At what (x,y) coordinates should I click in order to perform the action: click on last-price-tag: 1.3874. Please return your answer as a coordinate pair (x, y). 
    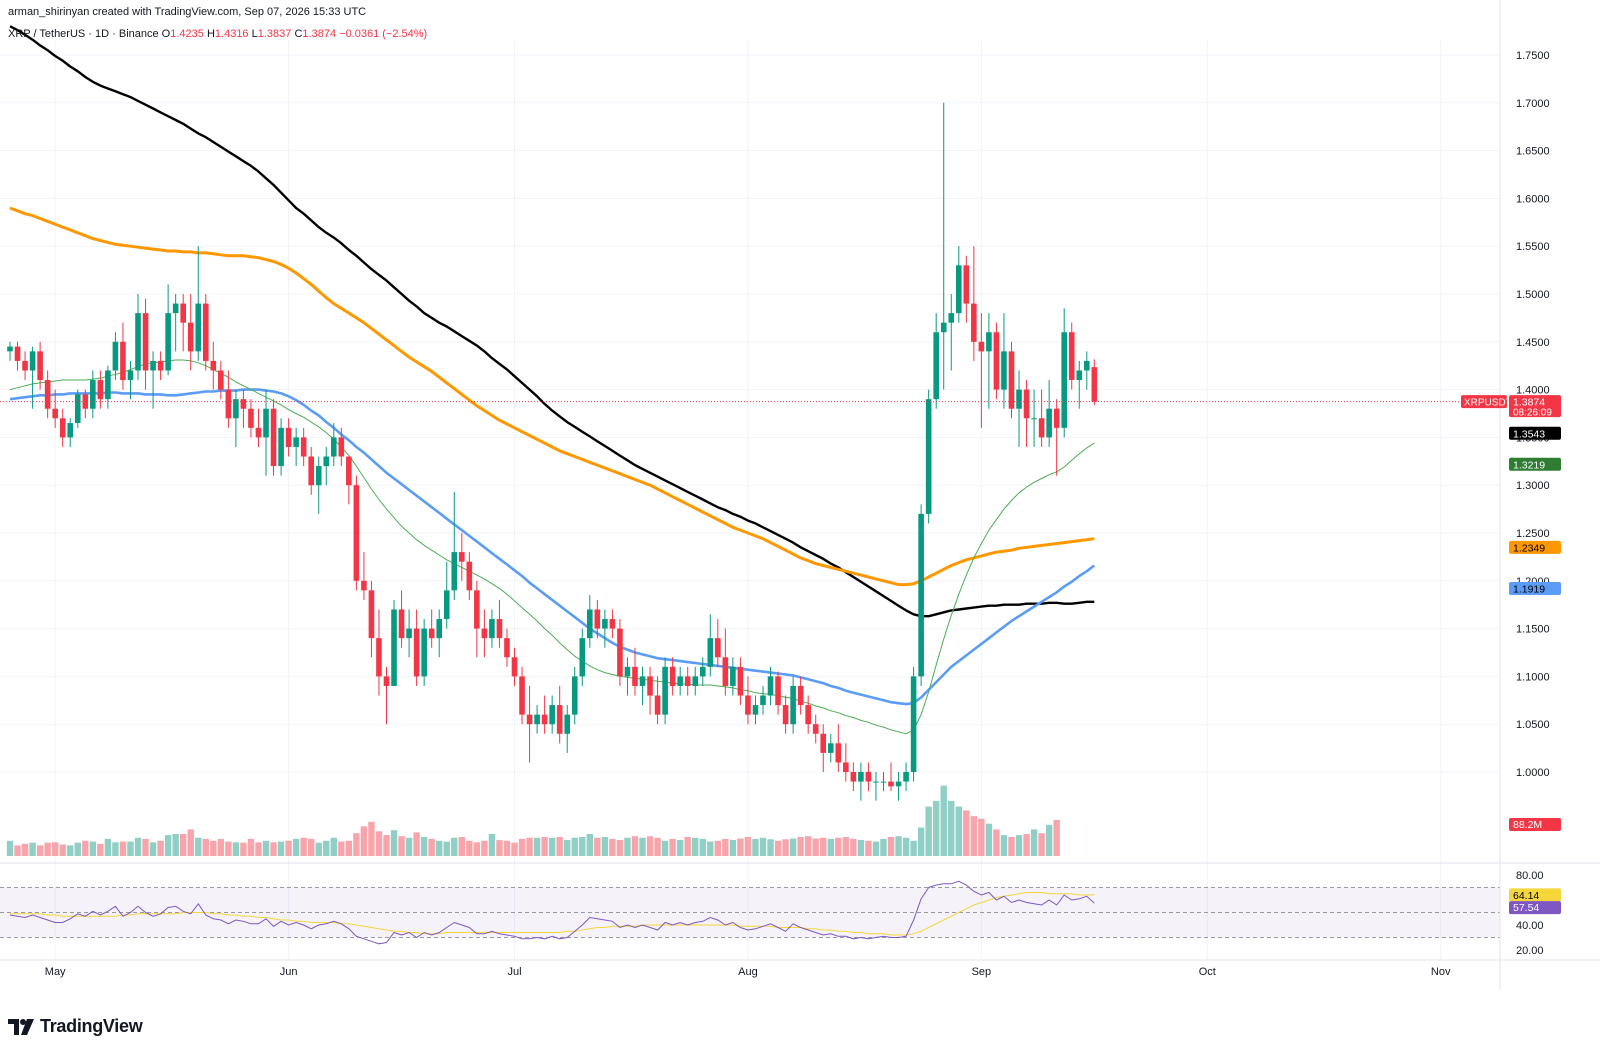
    Looking at the image, I should click on (1529, 403).